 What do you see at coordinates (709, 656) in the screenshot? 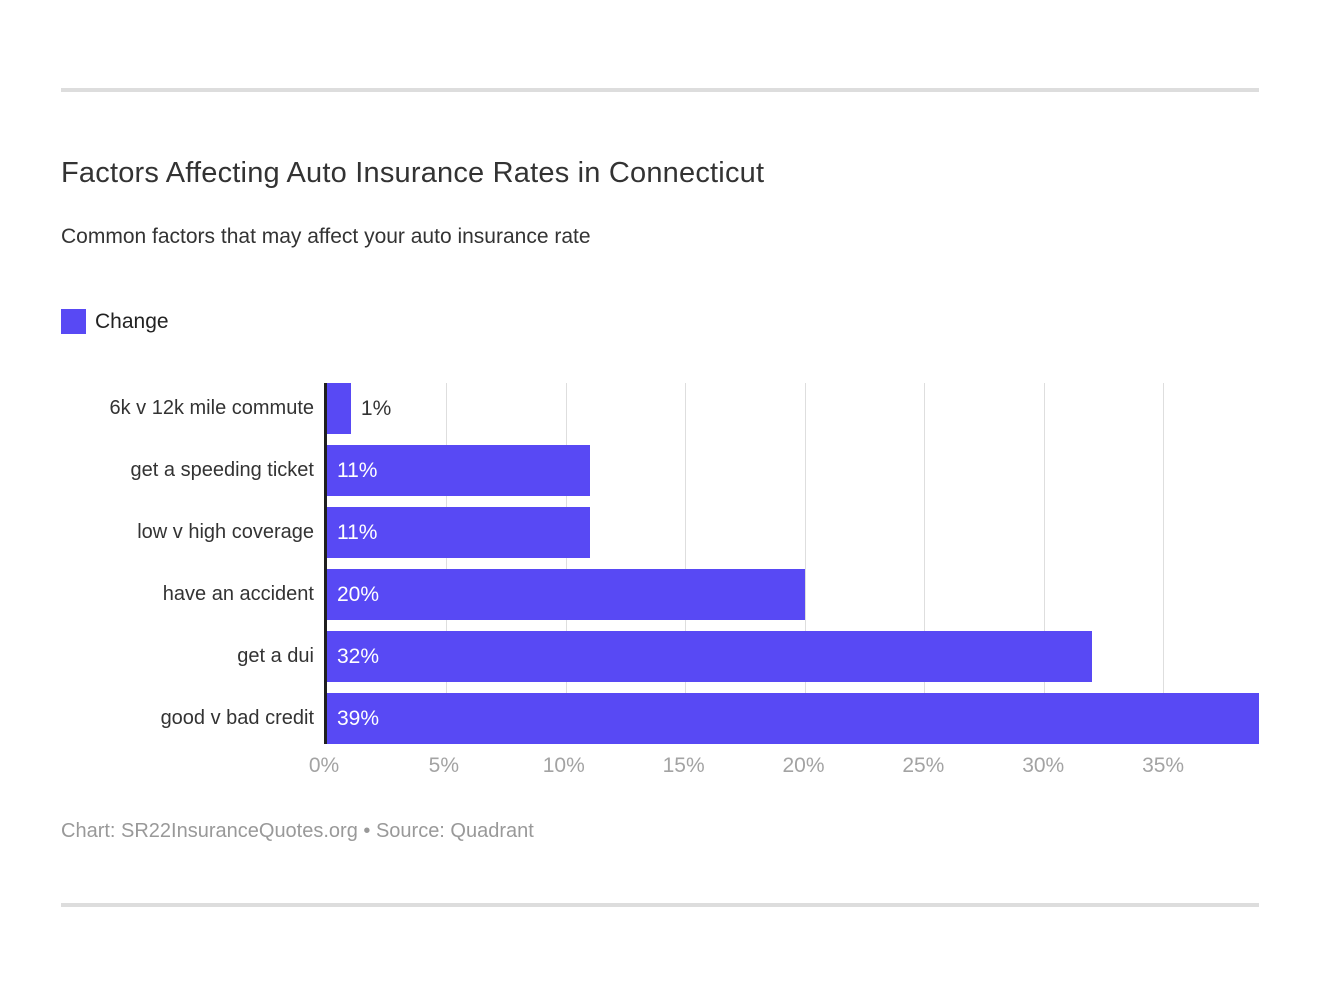
I see `bar: 32%` at bounding box center [709, 656].